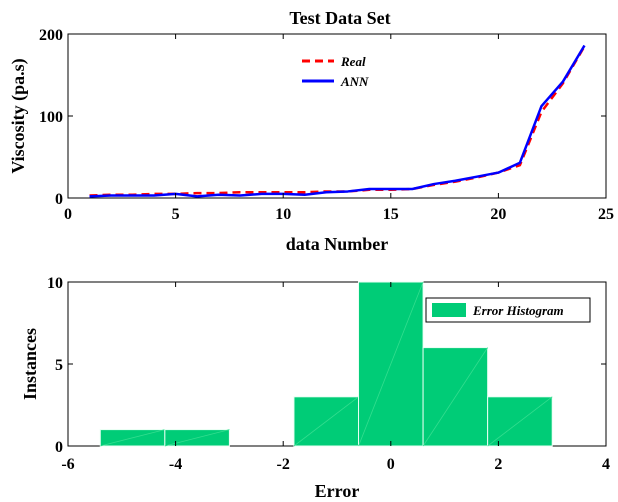 This screenshot has width=618, height=502. I want to click on x-tick-label: 10, so click(283, 214).